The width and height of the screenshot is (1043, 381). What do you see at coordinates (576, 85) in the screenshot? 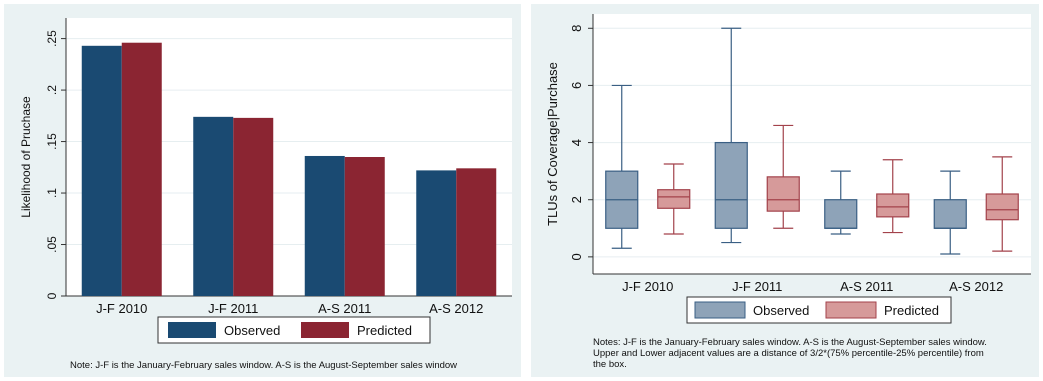
I see `y-tick-label: 6` at bounding box center [576, 85].